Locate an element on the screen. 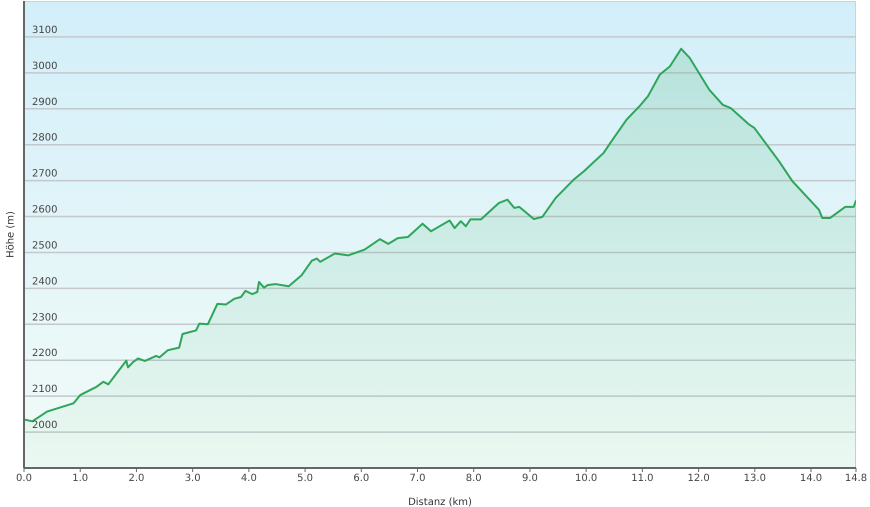 The height and width of the screenshot is (507, 870). y-tick-label: 2600 is located at coordinates (45, 210).